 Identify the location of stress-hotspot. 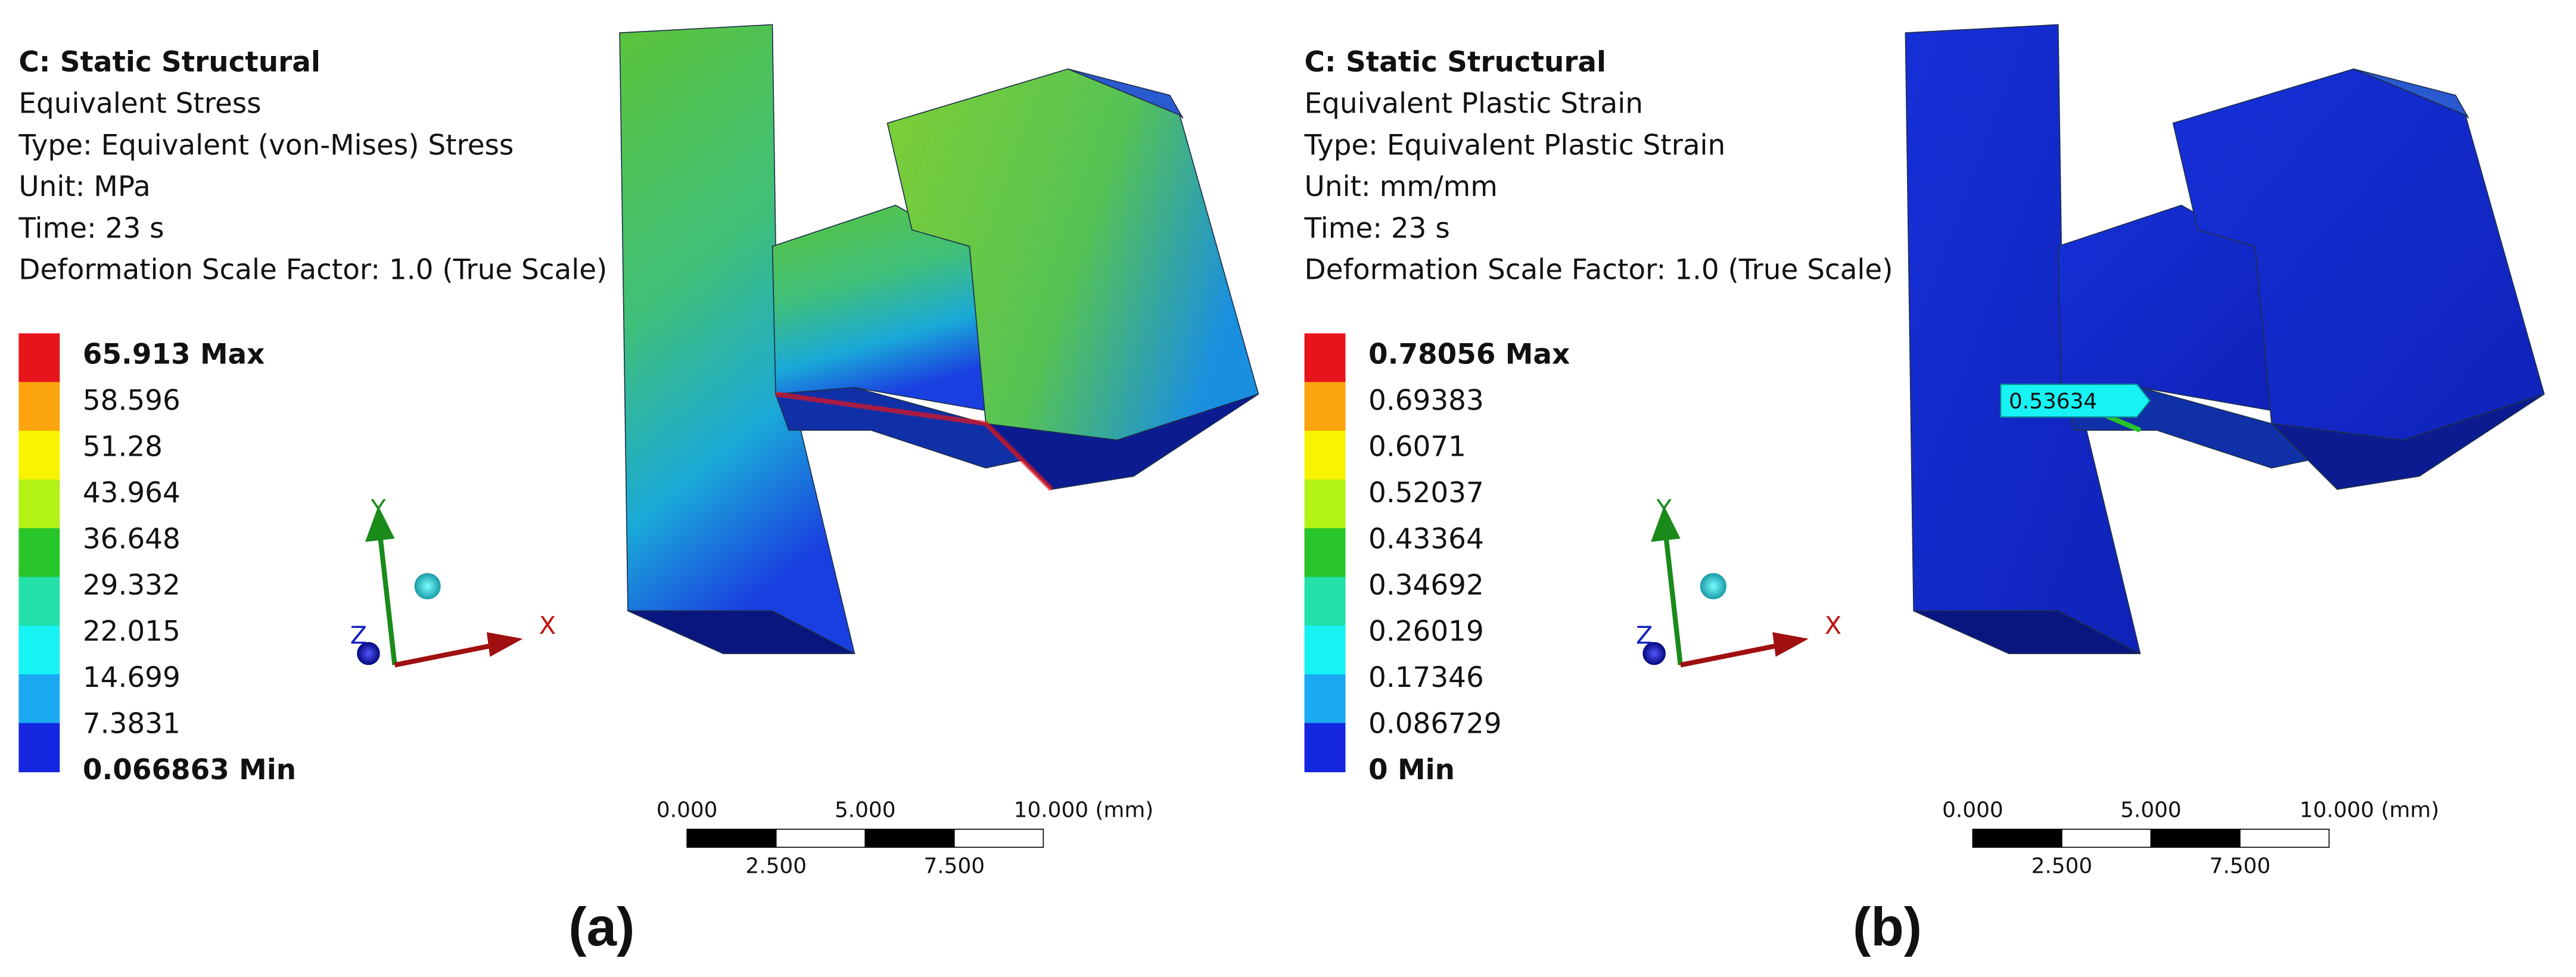
(914, 441).